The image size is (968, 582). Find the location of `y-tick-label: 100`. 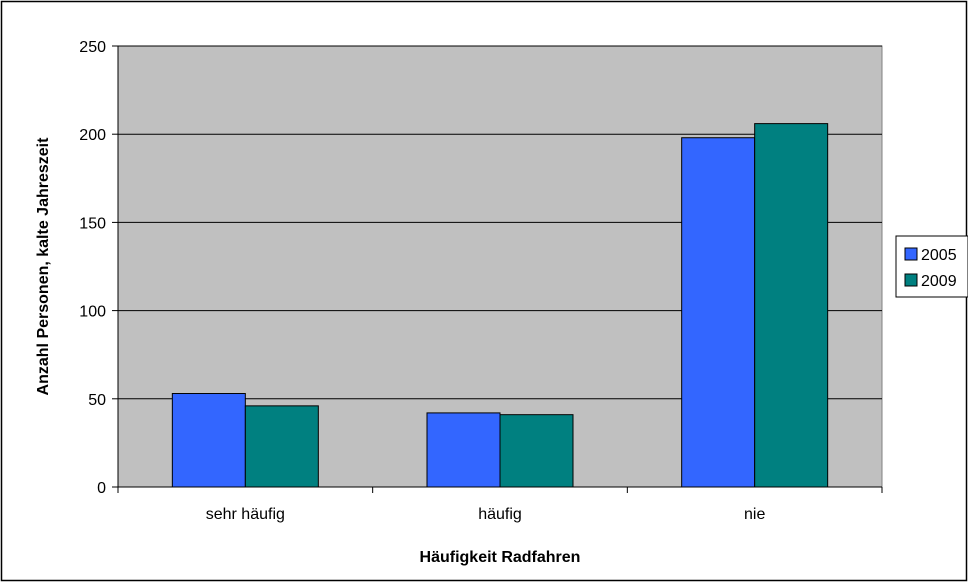

y-tick-label: 100 is located at coordinates (92, 312).